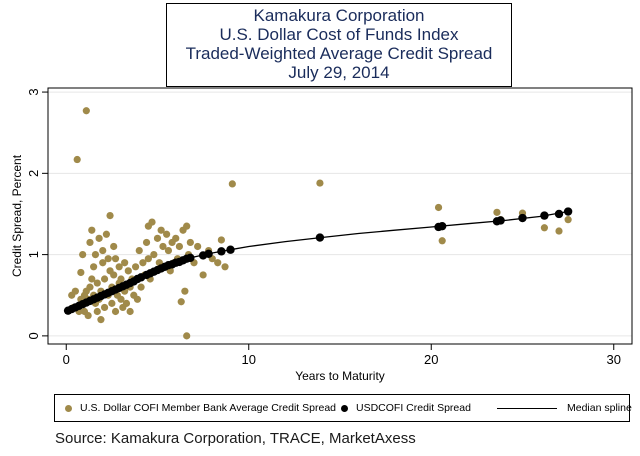 Image resolution: width=640 pixels, height=456 pixels. What do you see at coordinates (344, 408) in the screenshot?
I see `legend-marker-cofi` at bounding box center [344, 408].